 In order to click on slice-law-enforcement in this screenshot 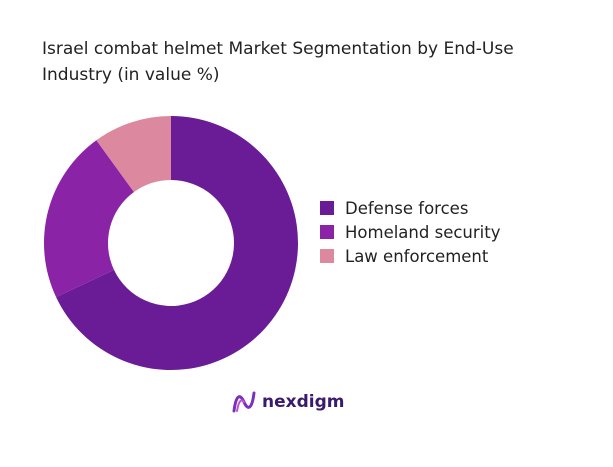, I will do `click(133, 154)`.